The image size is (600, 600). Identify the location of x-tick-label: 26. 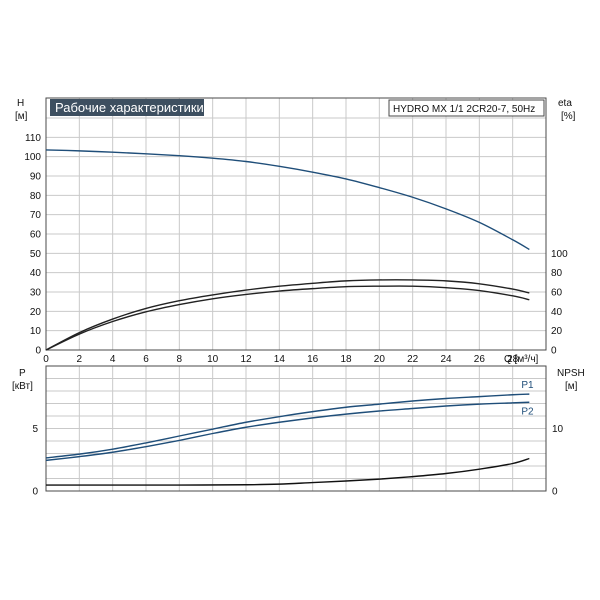
(480, 359).